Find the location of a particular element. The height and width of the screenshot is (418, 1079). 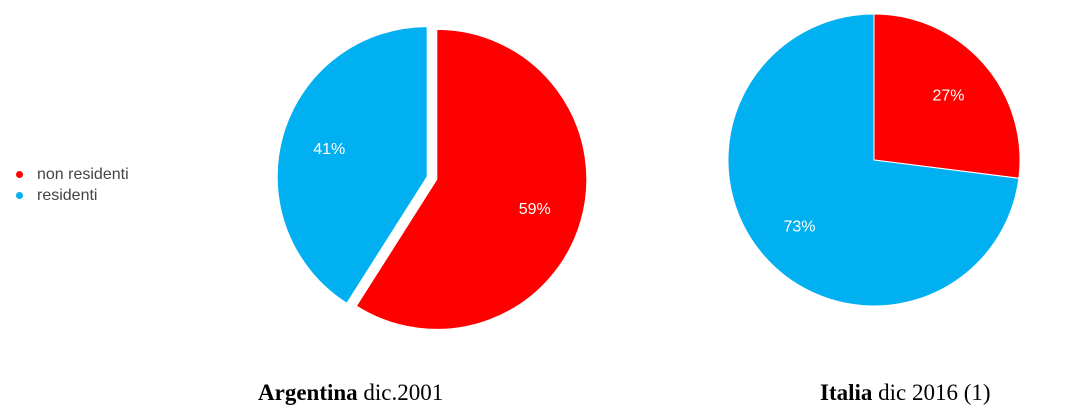

caption-date-italia: dic 2016 (1) is located at coordinates (931, 392).